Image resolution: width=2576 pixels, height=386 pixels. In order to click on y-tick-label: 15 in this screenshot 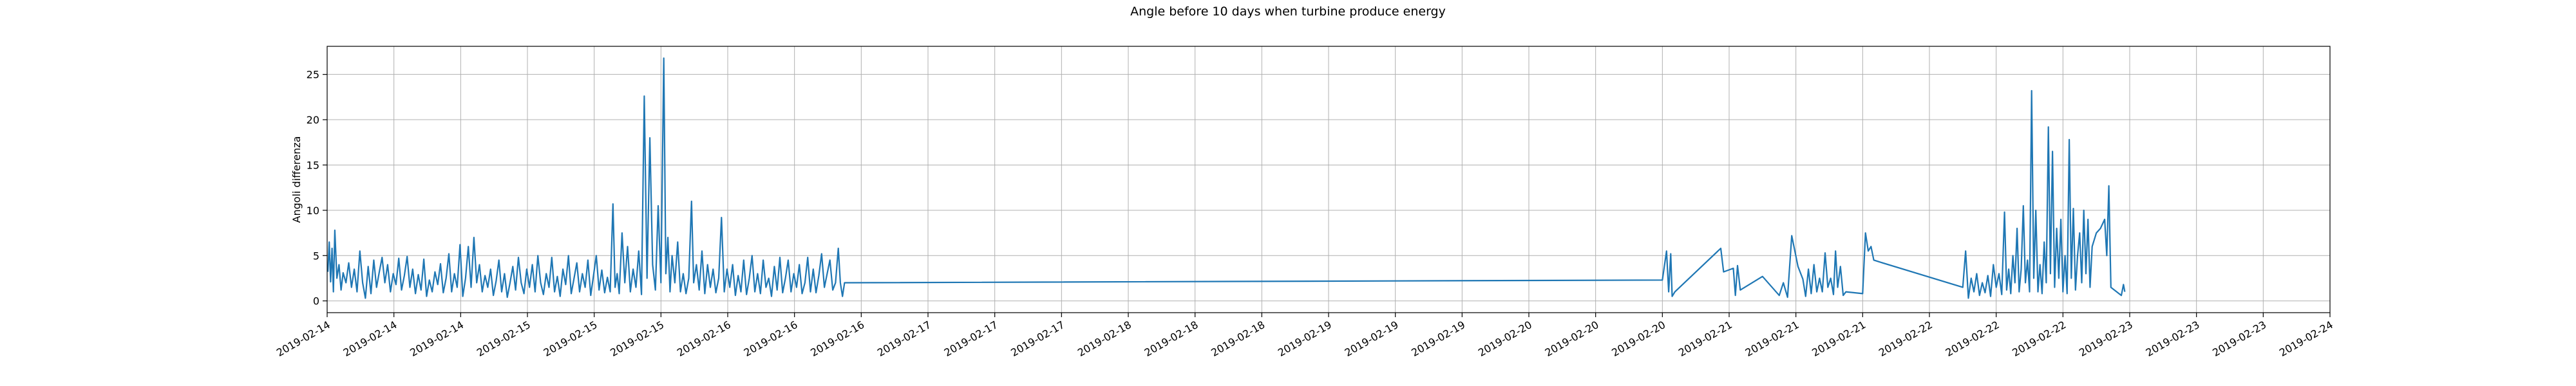, I will do `click(313, 165)`.